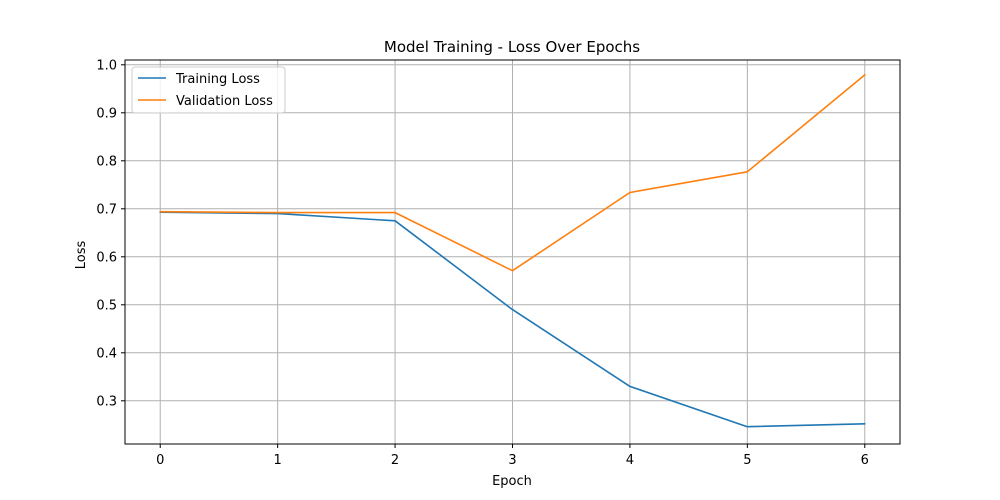 This screenshot has height=500, width=1000. I want to click on x-tick-label: 6, so click(865, 460).